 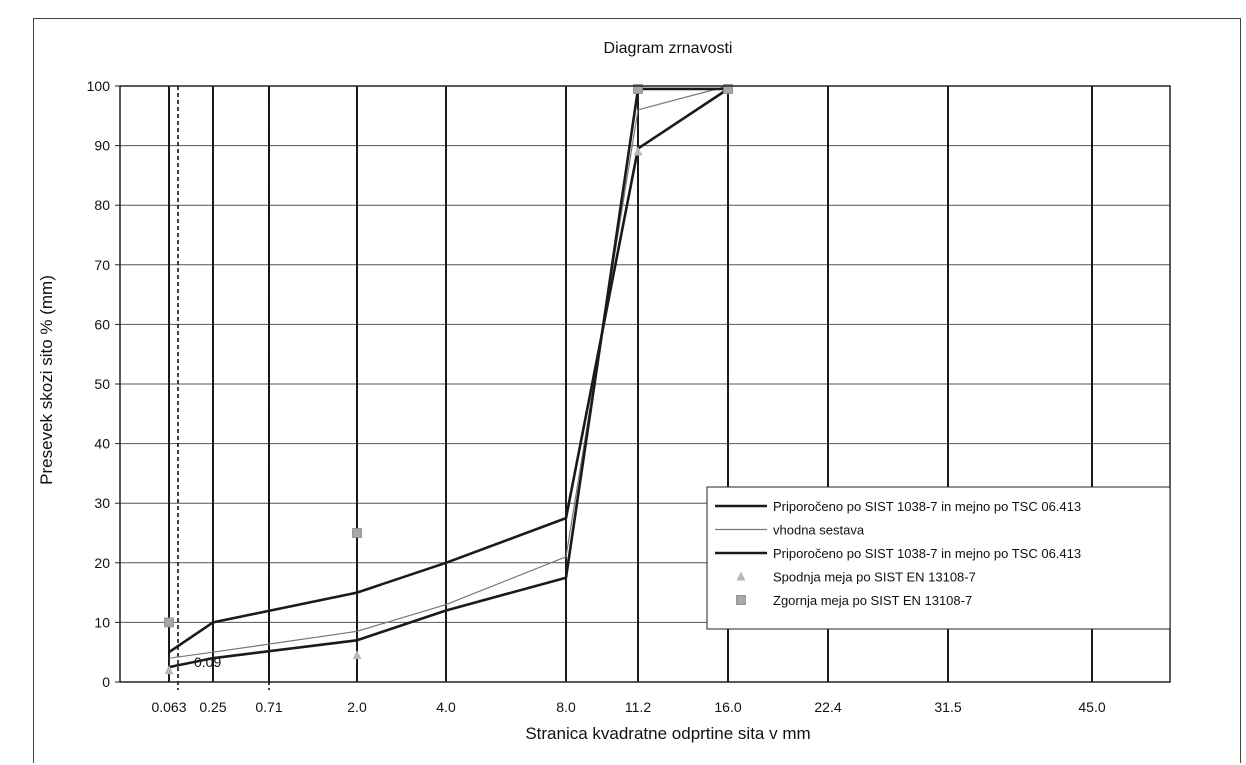 I want to click on x-tick-label: 4.0, so click(x=446, y=707).